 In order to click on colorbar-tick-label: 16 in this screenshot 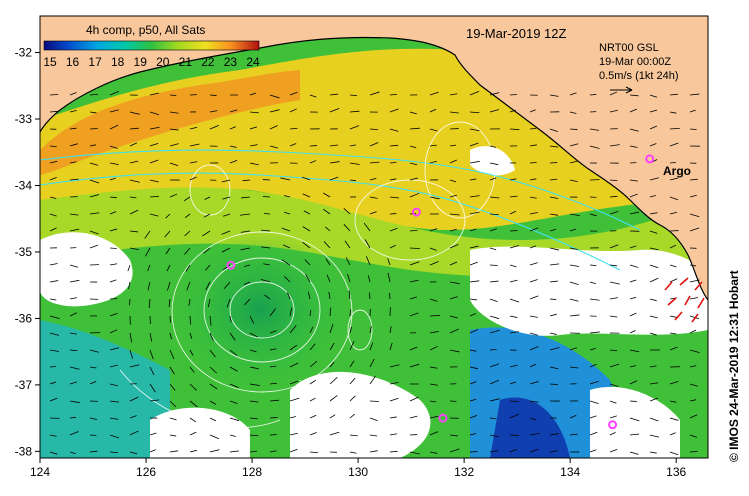, I will do `click(73, 62)`.